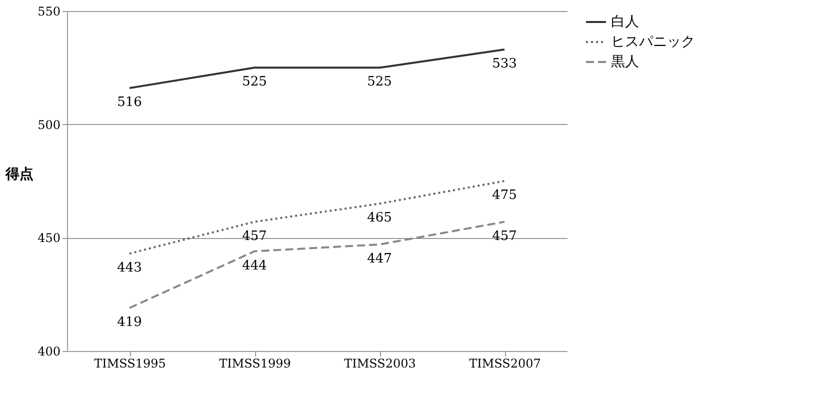  Describe the element at coordinates (625, 22) in the screenshot. I see `legend-label: 白人` at that location.